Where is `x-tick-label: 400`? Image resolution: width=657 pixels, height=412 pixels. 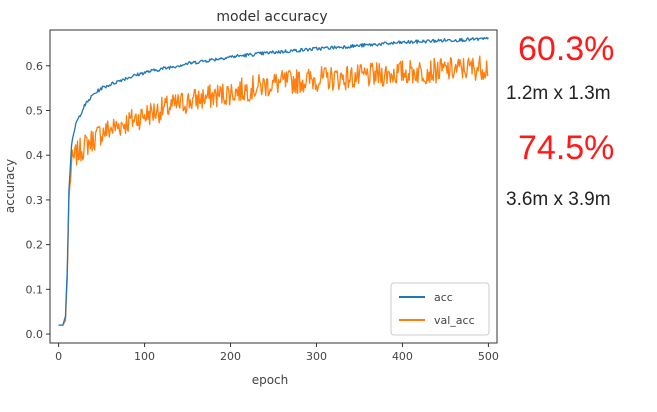 x-tick-label: 400 is located at coordinates (402, 356).